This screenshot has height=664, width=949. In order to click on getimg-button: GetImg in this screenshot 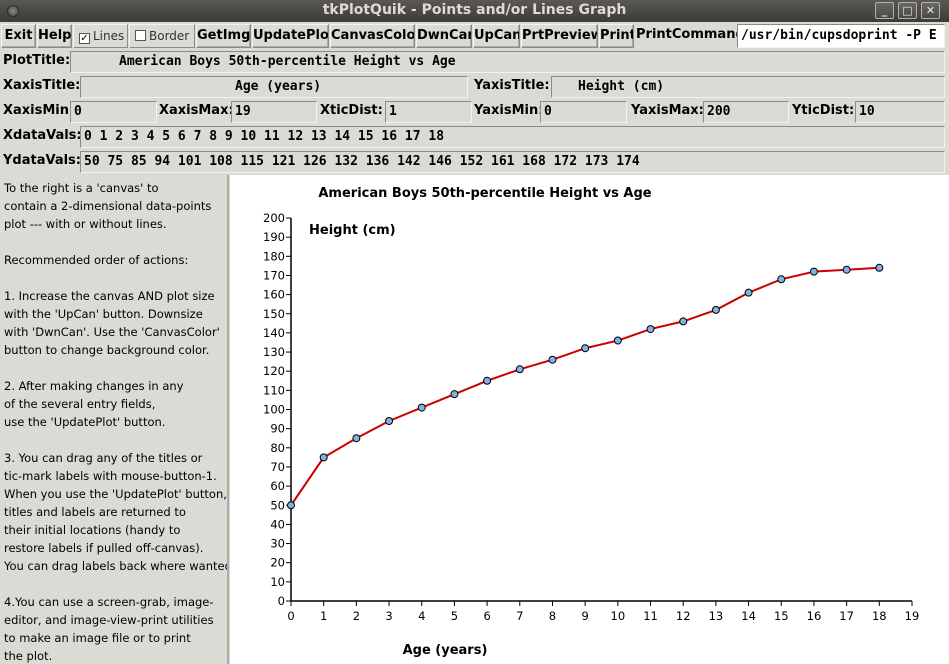, I will do `click(223, 36)`.